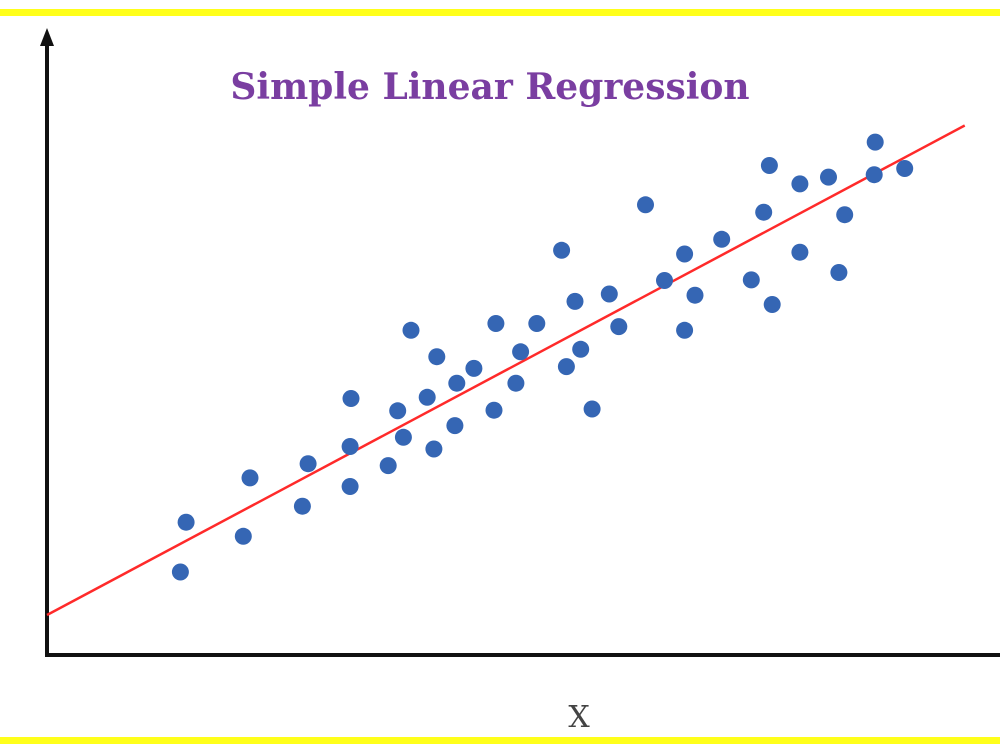 This screenshot has width=1000, height=751. Describe the element at coordinates (489, 87) in the screenshot. I see `chart-title: Simple Linear Regression` at that location.